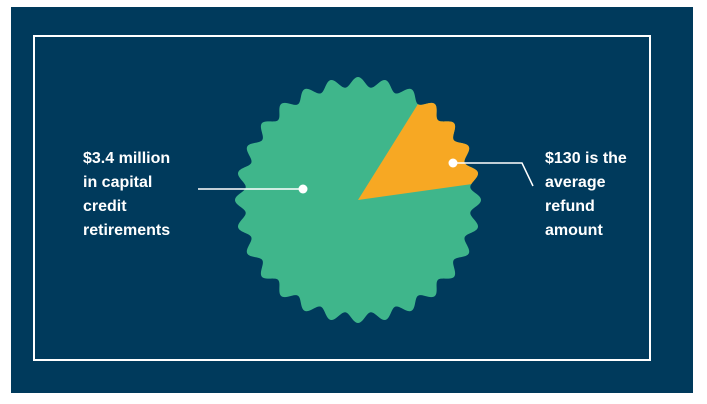 This screenshot has width=707, height=404. I want to click on callout-average-refund: $130 is the average refund amount, so click(586, 194).